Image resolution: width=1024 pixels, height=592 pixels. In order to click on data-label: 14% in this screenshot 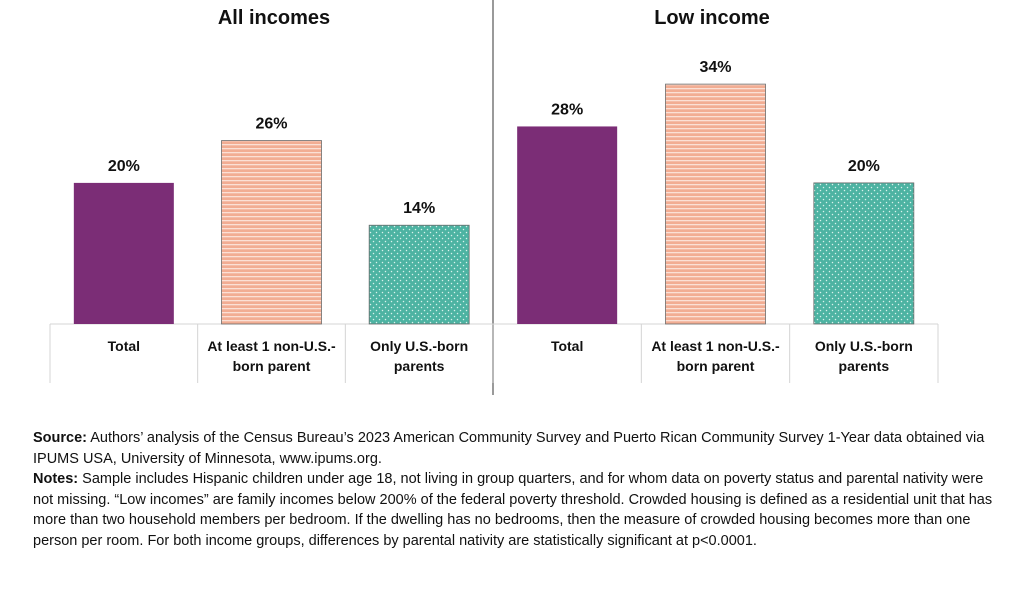, I will do `click(419, 208)`.